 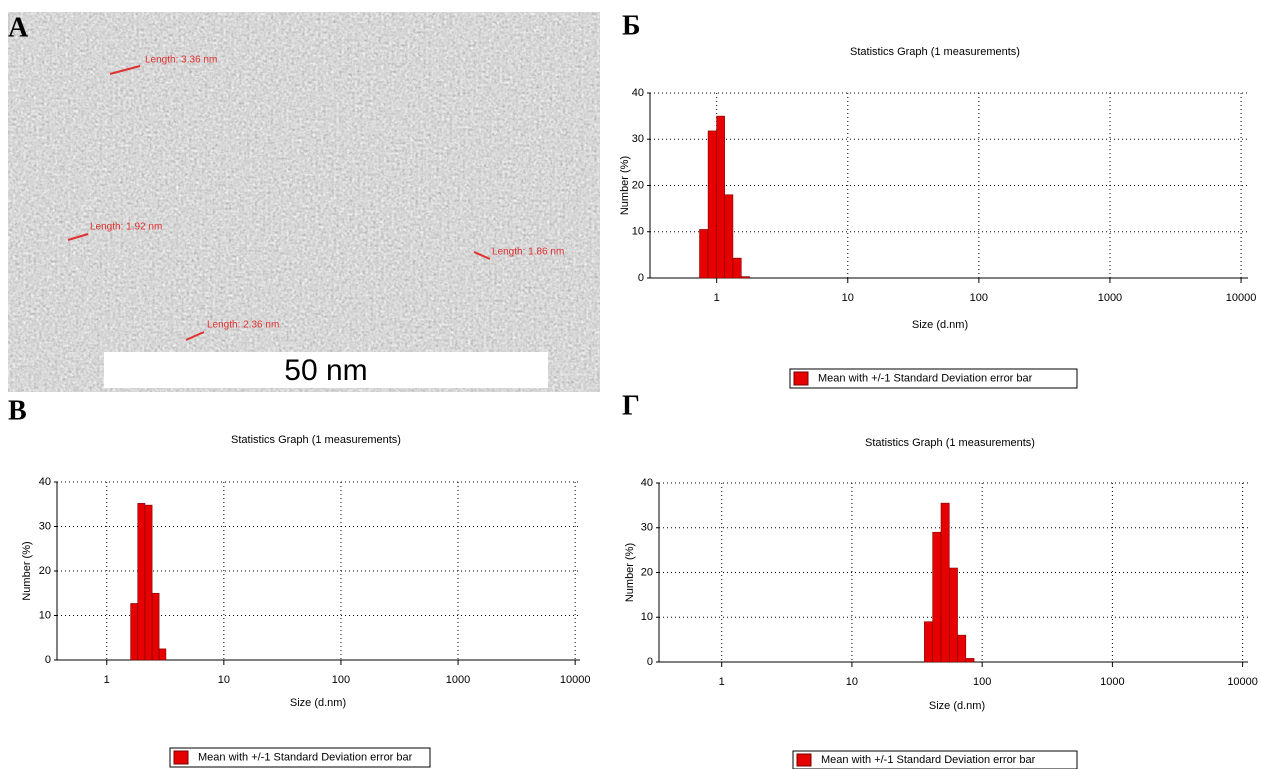 What do you see at coordinates (528, 252) in the screenshot?
I see `measure-label: Length: 1.86 nm` at bounding box center [528, 252].